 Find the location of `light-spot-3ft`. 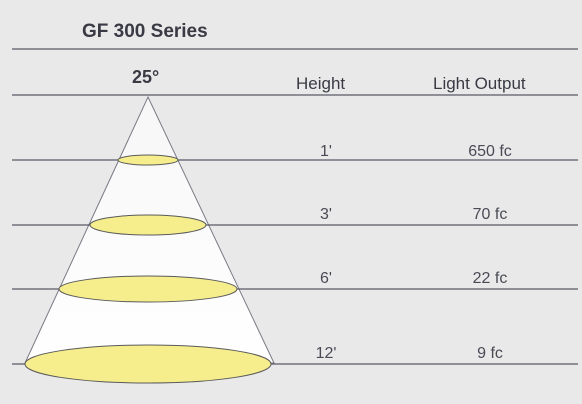

light-spot-3ft is located at coordinates (148, 225).